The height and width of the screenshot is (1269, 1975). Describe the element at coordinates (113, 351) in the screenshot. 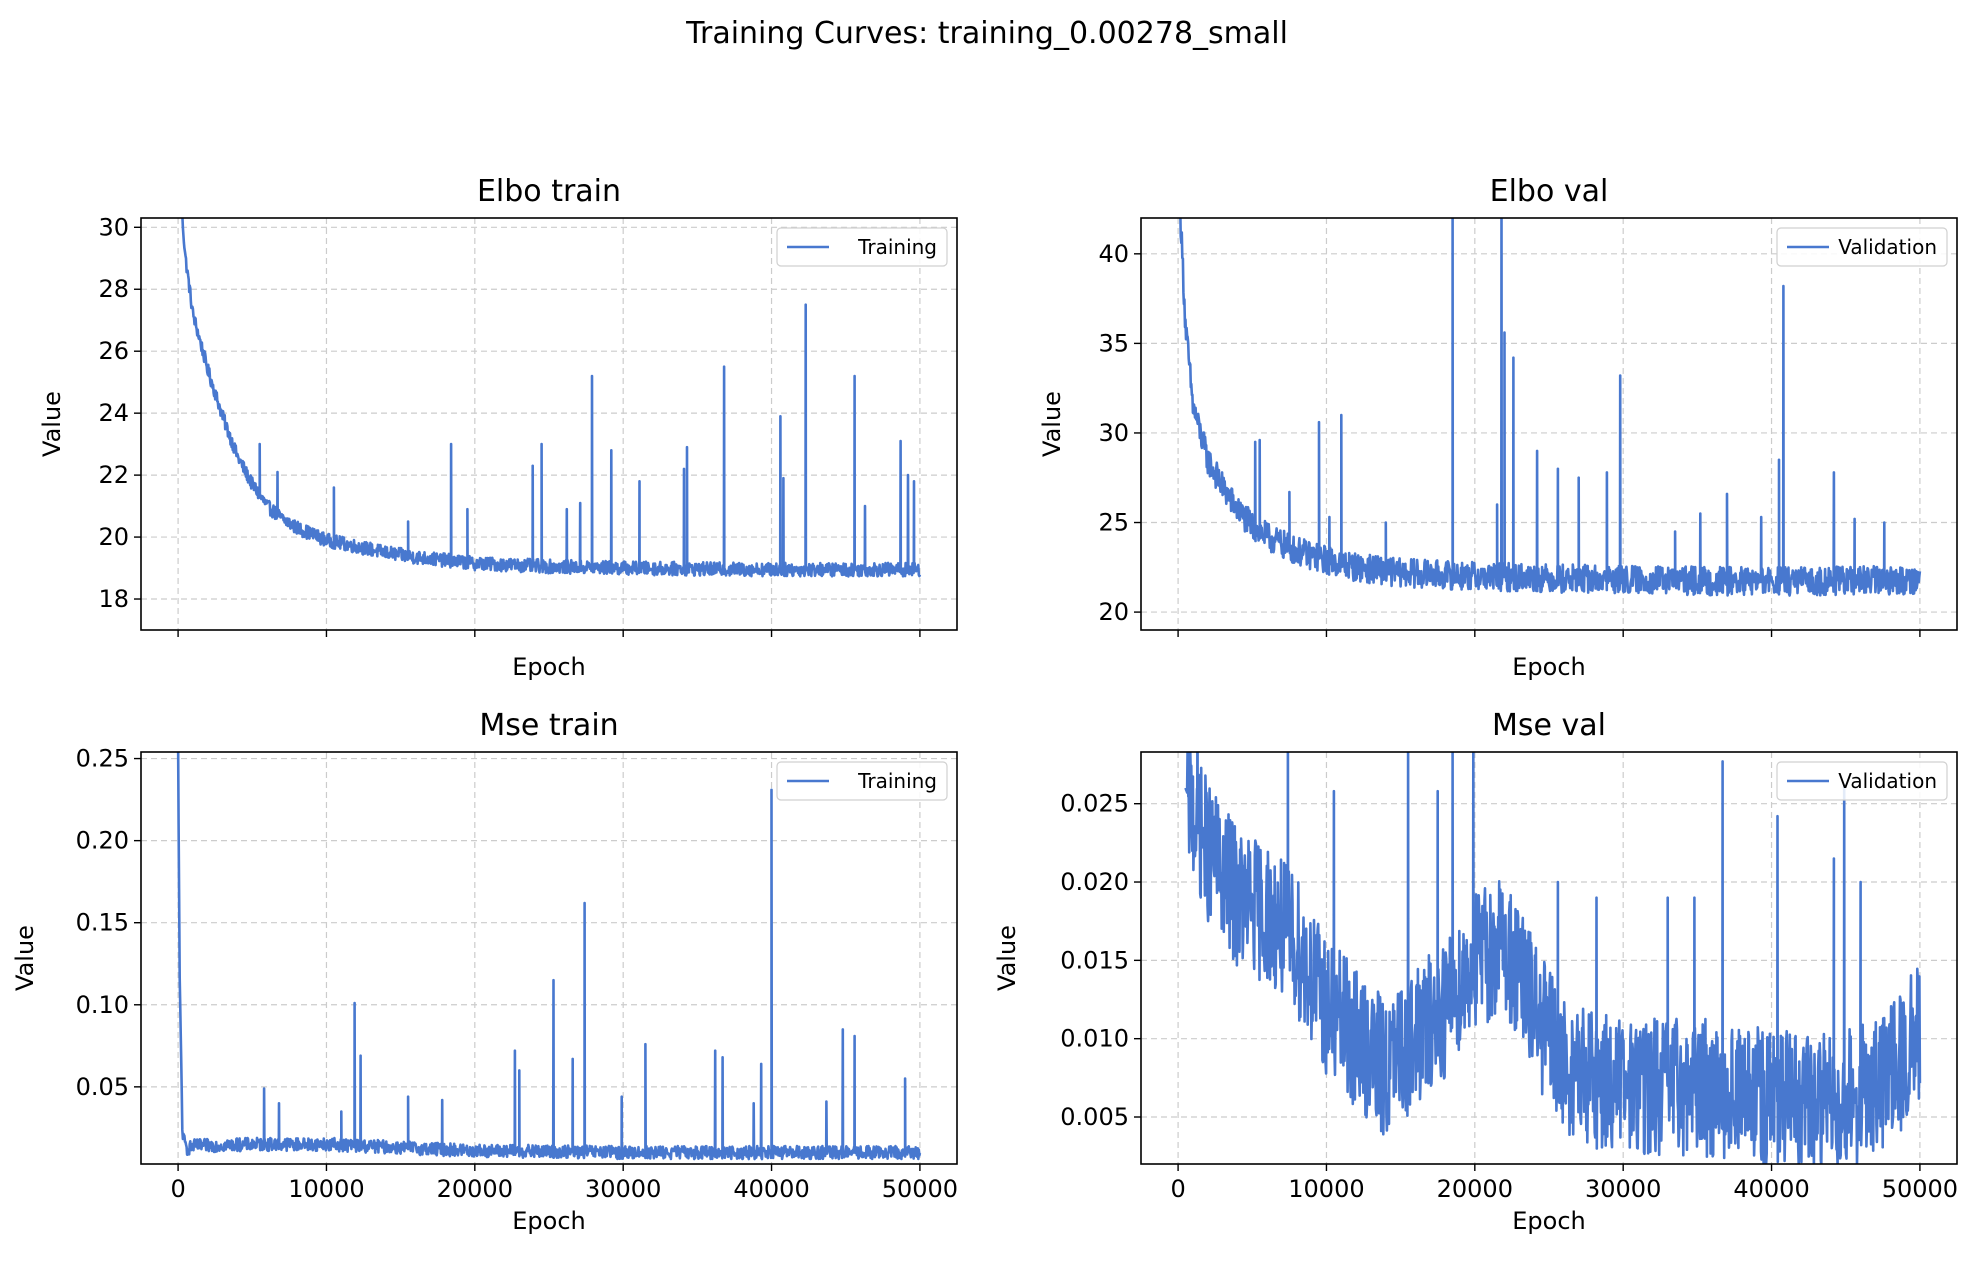

I see `y-tick-label: 26` at that location.